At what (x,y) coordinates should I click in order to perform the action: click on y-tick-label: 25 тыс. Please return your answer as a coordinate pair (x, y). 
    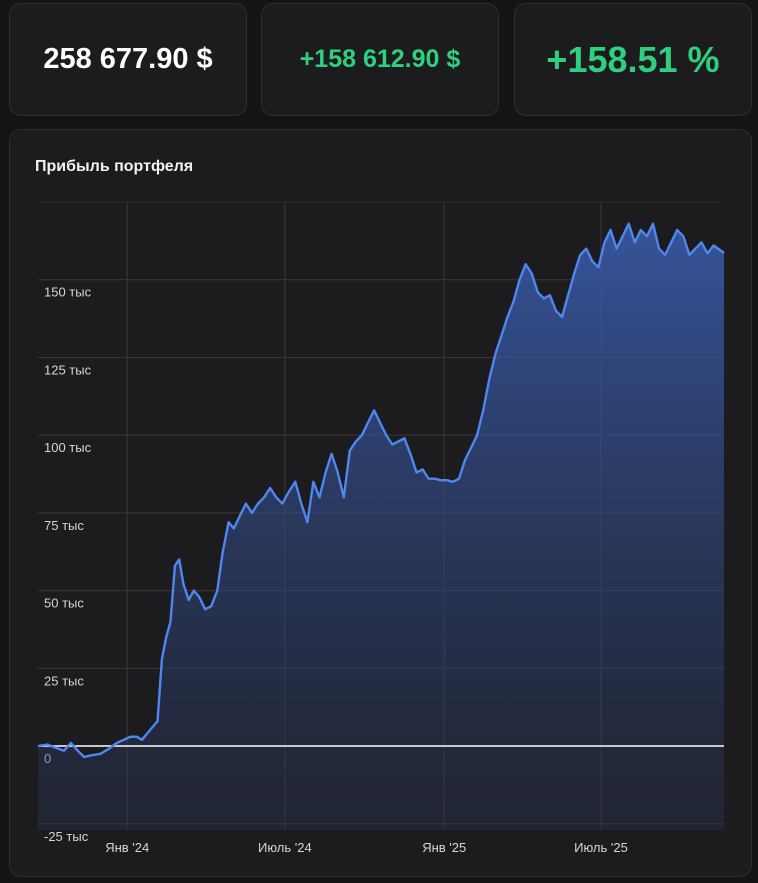
    Looking at the image, I should click on (64, 680).